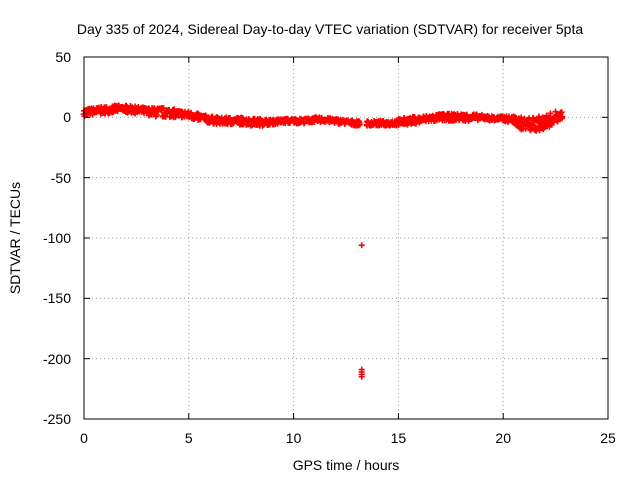  What do you see at coordinates (399, 438) in the screenshot?
I see `x-tick-label-15: 15` at bounding box center [399, 438].